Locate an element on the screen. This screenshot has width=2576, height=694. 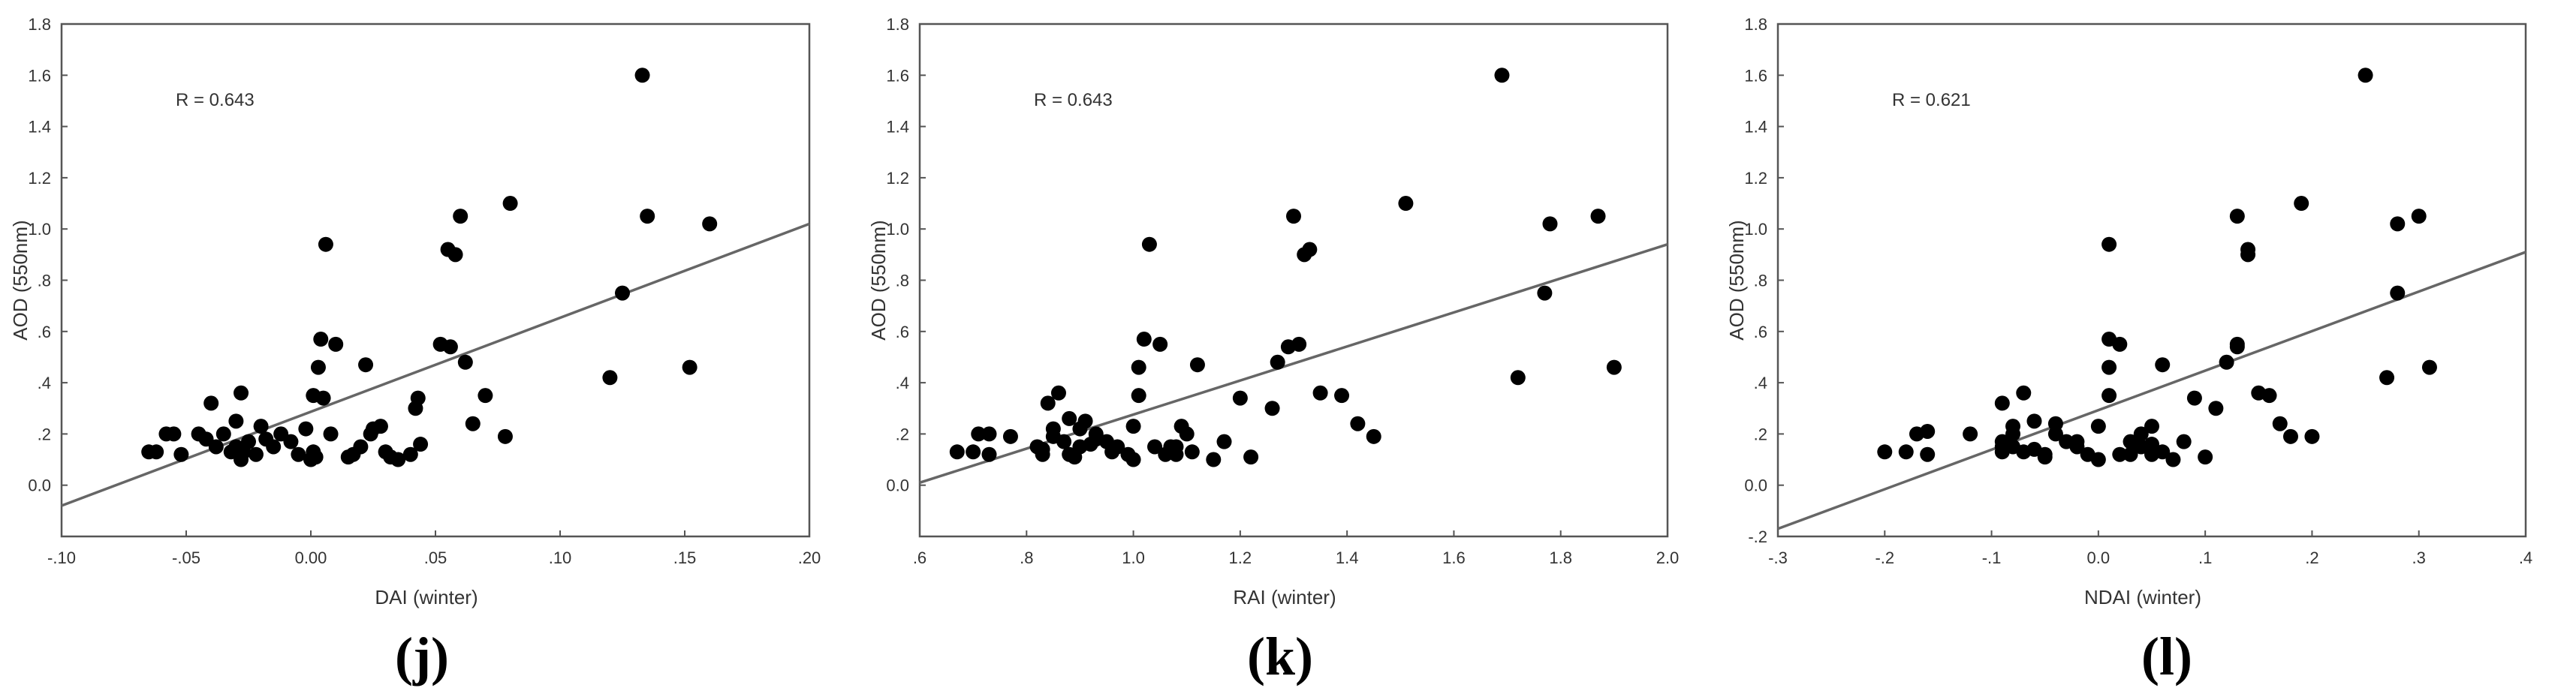
x-tick-label: 0.00 is located at coordinates (311, 557).